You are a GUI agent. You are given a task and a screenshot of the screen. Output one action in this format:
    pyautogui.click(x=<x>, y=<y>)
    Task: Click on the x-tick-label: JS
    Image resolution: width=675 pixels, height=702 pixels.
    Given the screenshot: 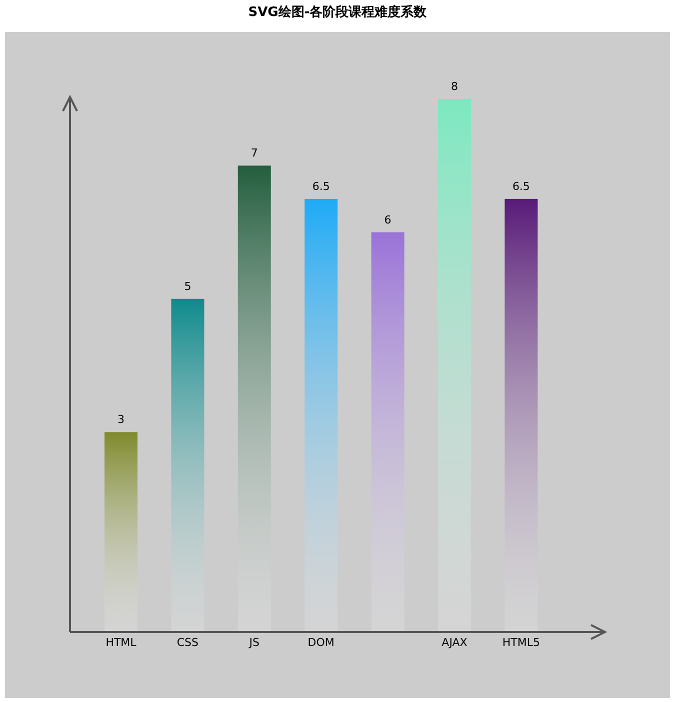 What is the action you would take?
    pyautogui.click(x=254, y=642)
    